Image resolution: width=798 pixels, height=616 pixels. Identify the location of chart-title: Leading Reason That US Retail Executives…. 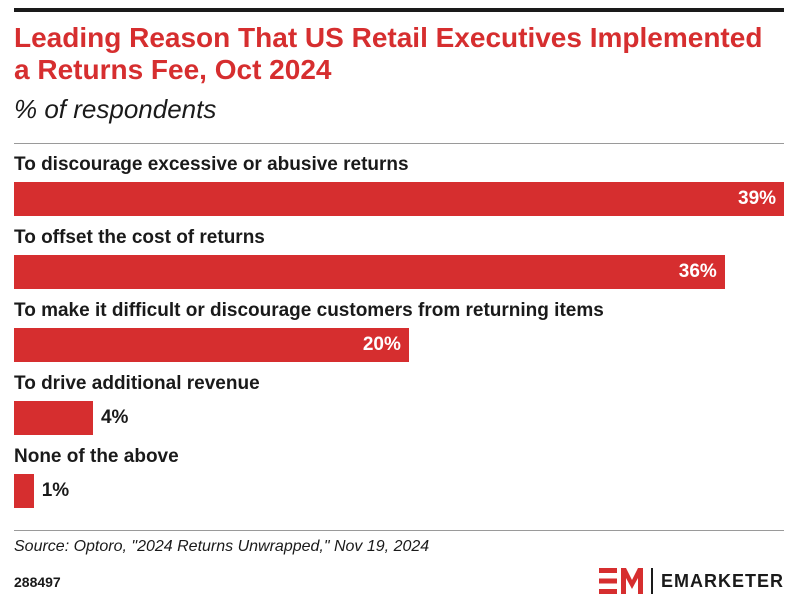
(388, 53).